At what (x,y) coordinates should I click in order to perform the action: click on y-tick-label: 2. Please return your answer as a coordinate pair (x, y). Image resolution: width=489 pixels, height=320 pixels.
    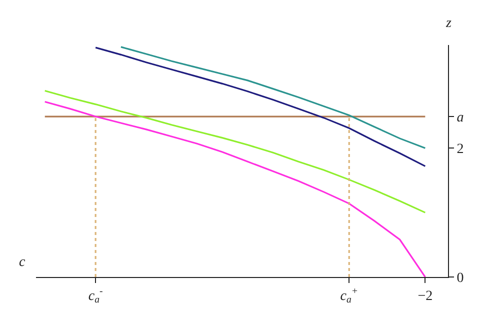
    Looking at the image, I should click on (460, 150).